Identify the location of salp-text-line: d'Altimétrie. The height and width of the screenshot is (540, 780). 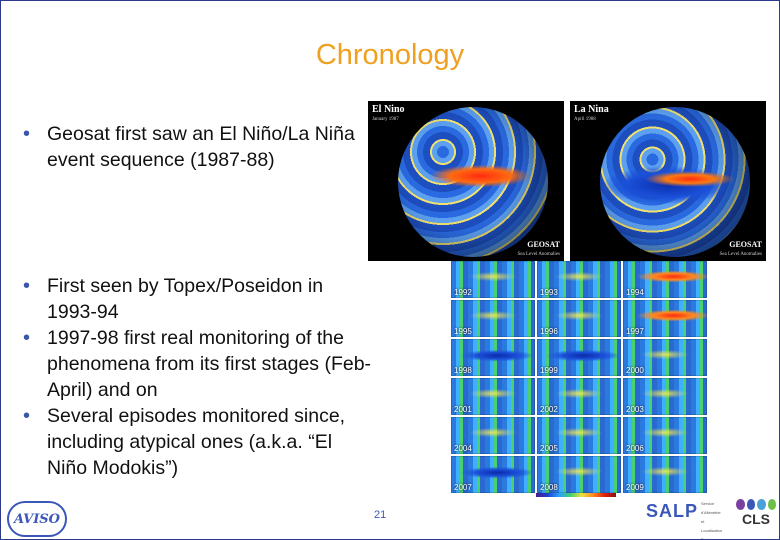
(711, 512).